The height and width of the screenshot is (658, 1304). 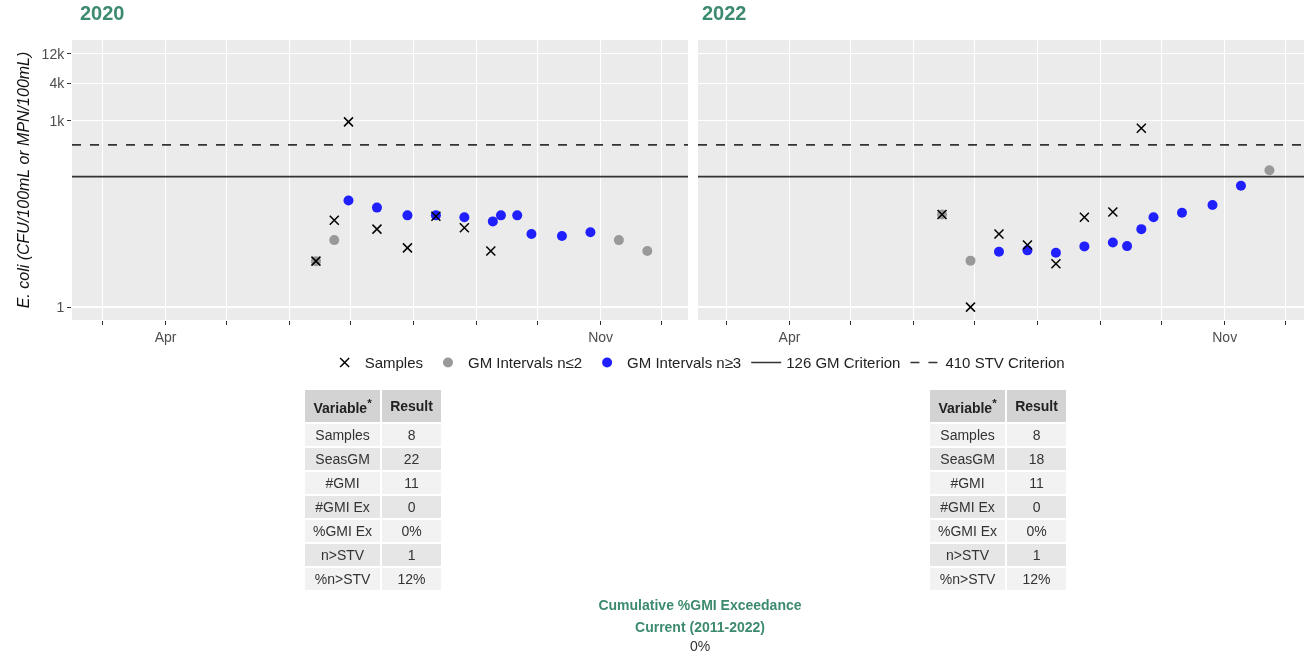 What do you see at coordinates (724, 12) in the screenshot?
I see `chart-title: 2022` at bounding box center [724, 12].